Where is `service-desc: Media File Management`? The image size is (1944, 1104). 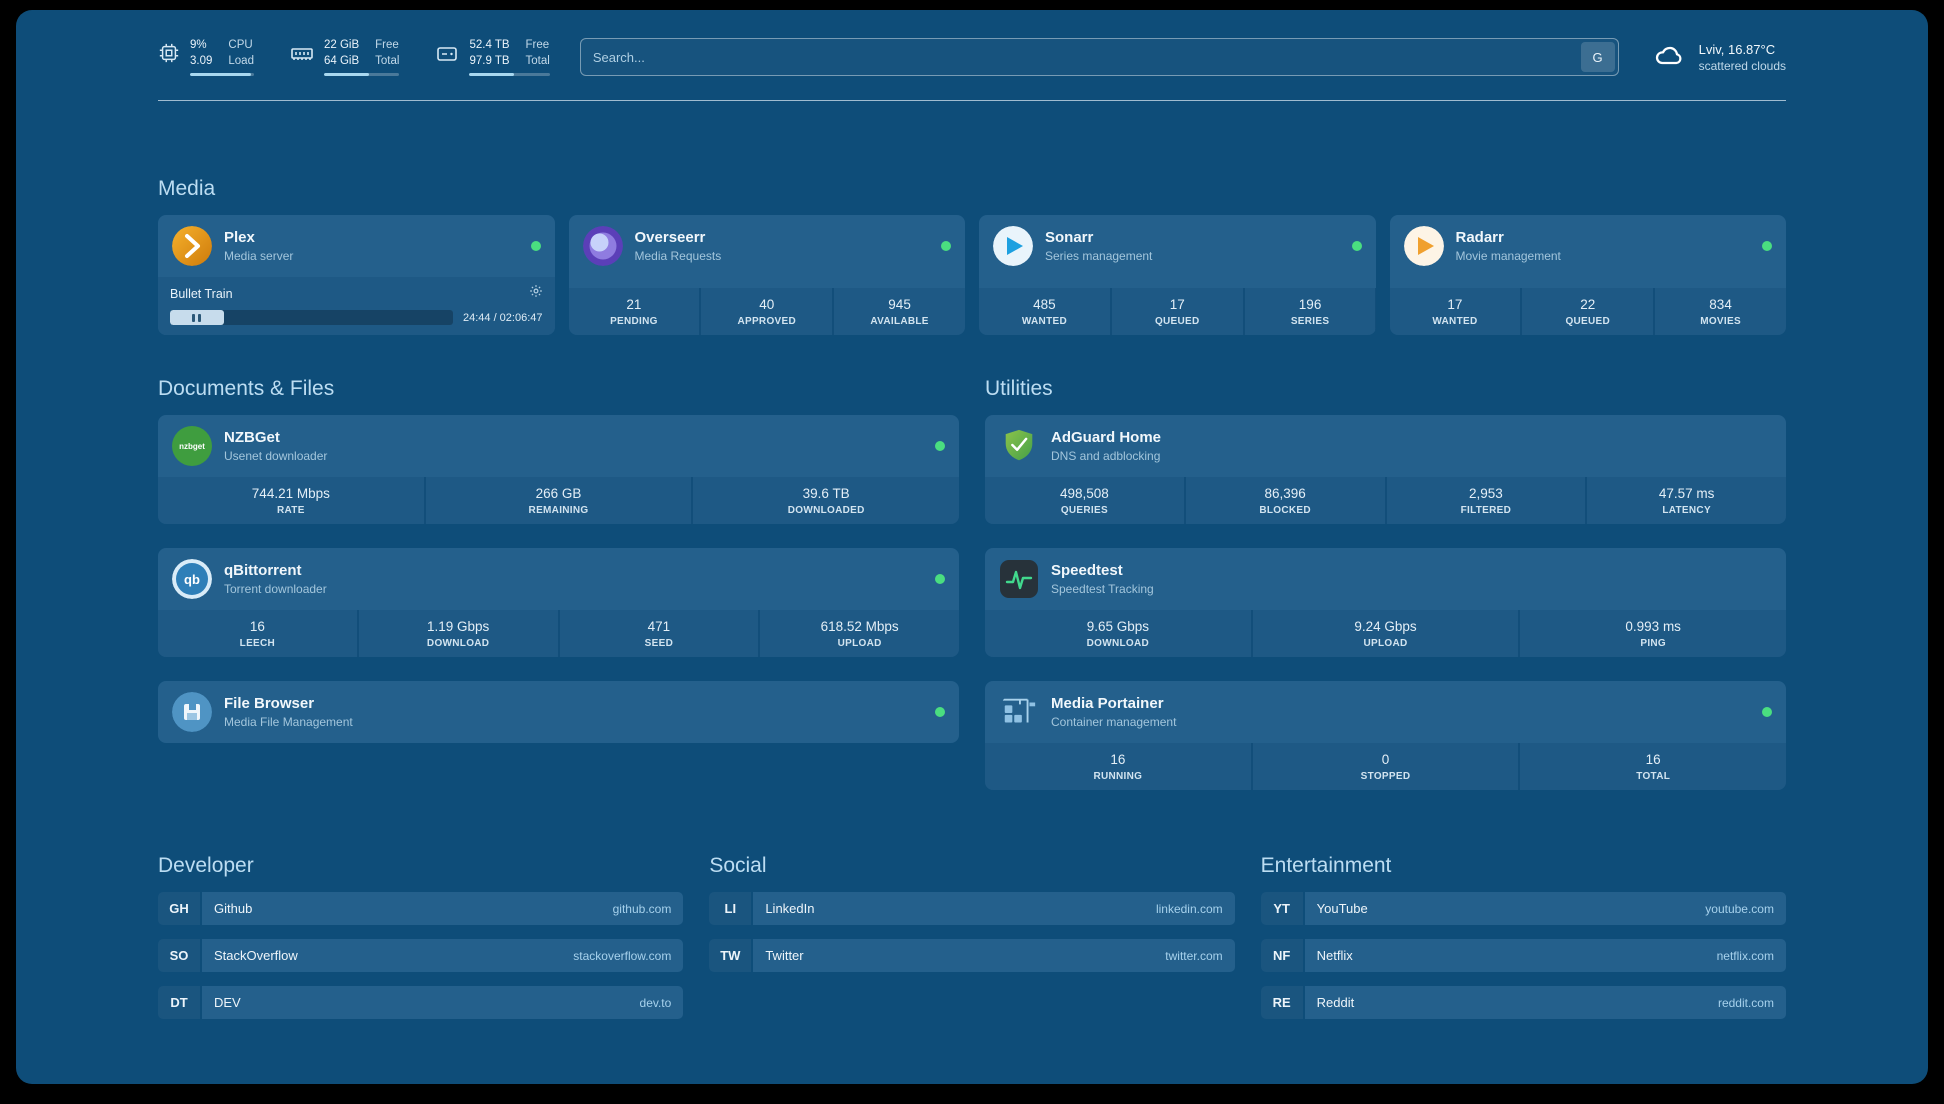
service-desc: Media File Management is located at coordinates (288, 722).